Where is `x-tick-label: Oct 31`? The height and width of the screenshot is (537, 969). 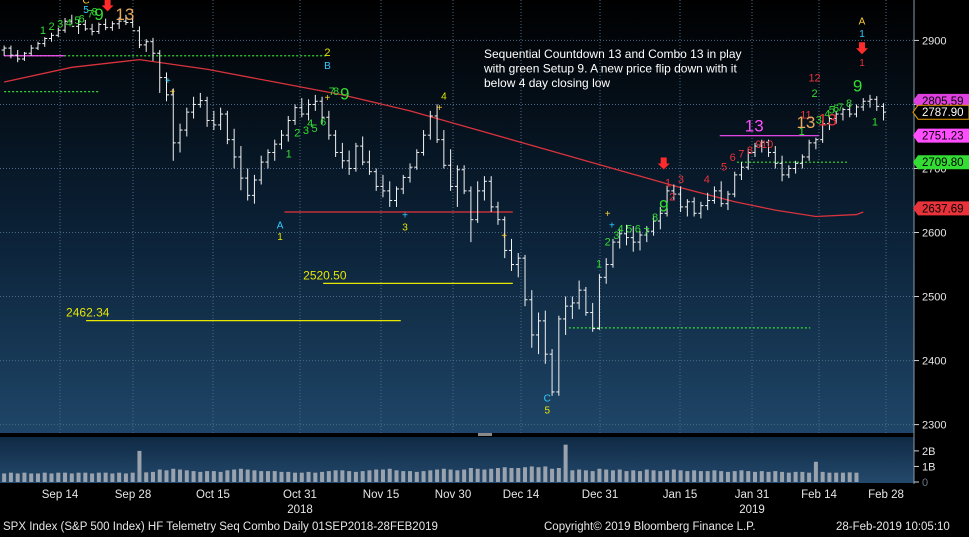
x-tick-label: Oct 31 is located at coordinates (300, 495).